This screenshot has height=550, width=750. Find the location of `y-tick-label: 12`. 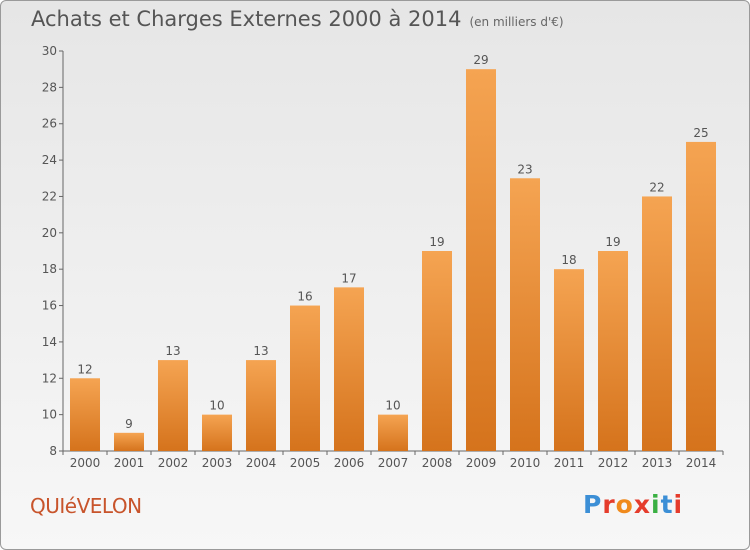

y-tick-label: 12 is located at coordinates (49, 378).